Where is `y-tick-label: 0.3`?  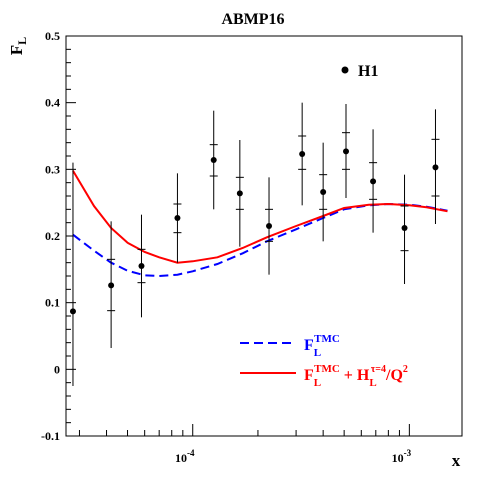 y-tick-label: 0.3 is located at coordinates (52, 169).